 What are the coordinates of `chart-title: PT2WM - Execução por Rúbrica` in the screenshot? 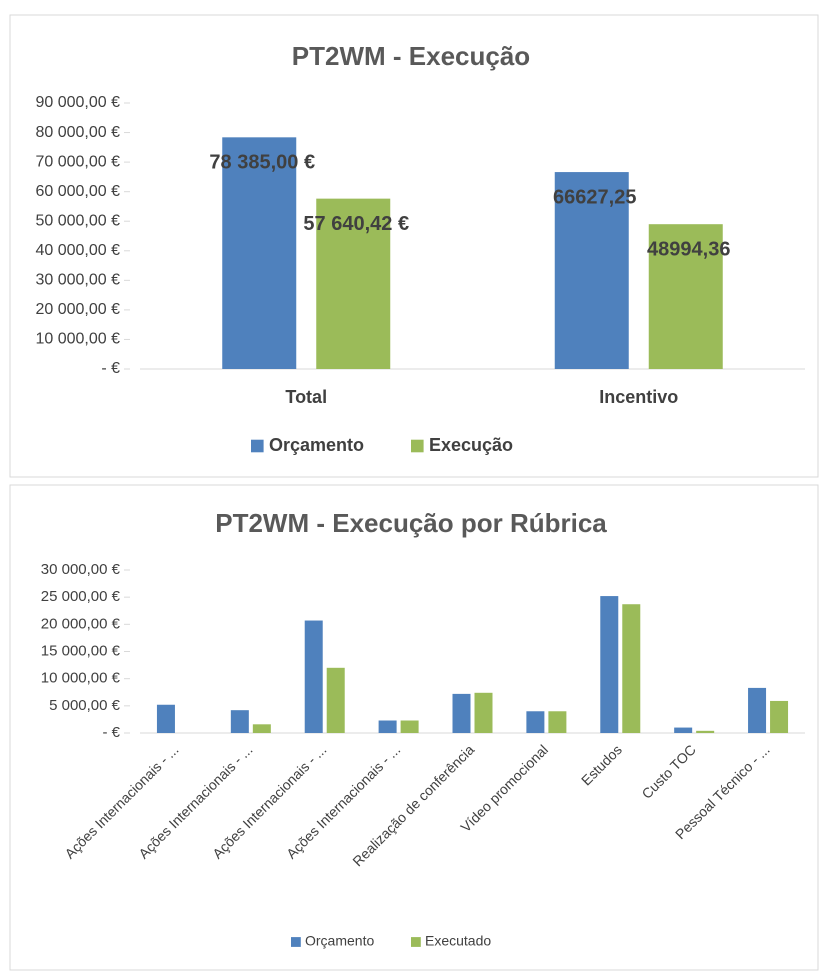 It's located at (411, 523).